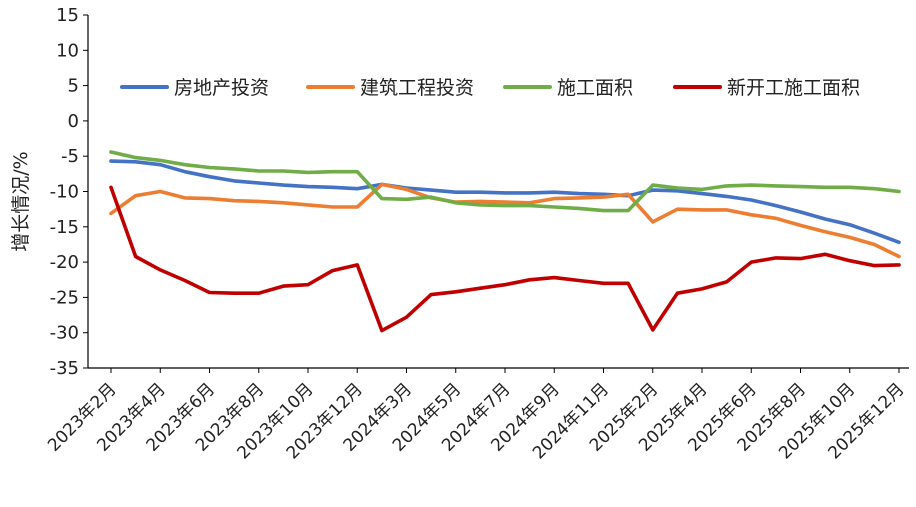 This screenshot has height=507, width=916. Describe the element at coordinates (67, 15) in the screenshot. I see `y-tick-label: 15` at that location.